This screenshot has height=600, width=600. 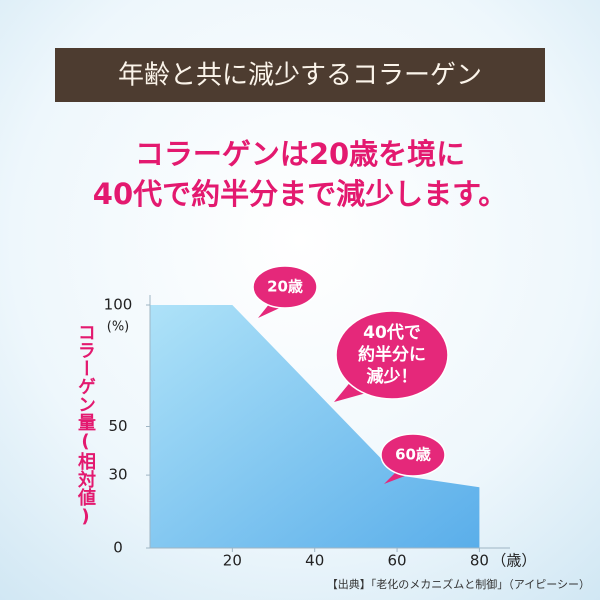 I want to click on title-banner, so click(x=300, y=75).